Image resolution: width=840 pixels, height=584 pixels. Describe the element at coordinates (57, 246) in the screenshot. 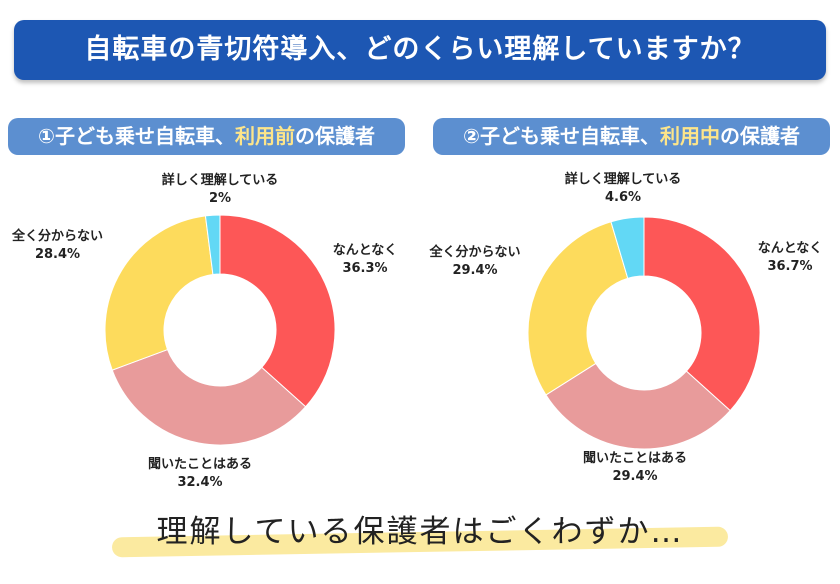

I see `chart-1-label-none: 全く分からない 28.4%` at that location.